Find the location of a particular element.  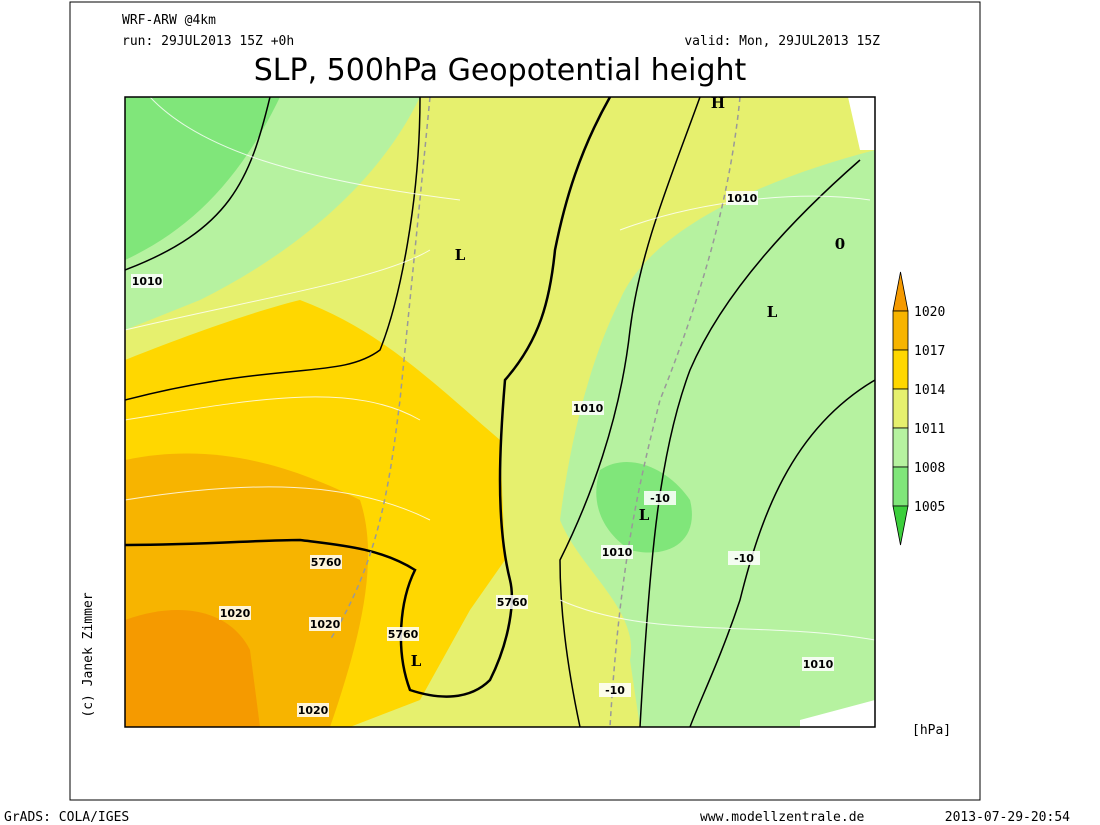

colorbar-label: 1017 is located at coordinates (929, 351).